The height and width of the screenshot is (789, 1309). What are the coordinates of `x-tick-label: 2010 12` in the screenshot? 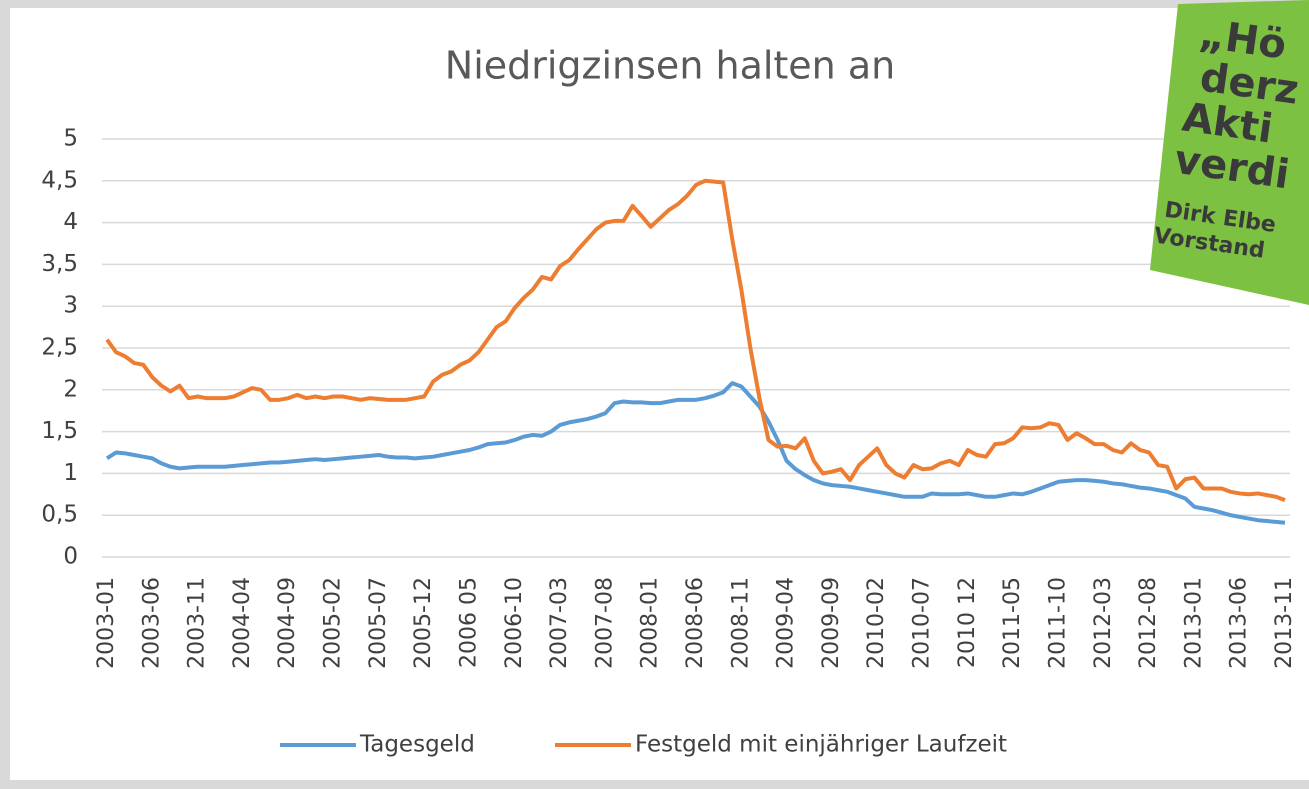 It's located at (967, 622).